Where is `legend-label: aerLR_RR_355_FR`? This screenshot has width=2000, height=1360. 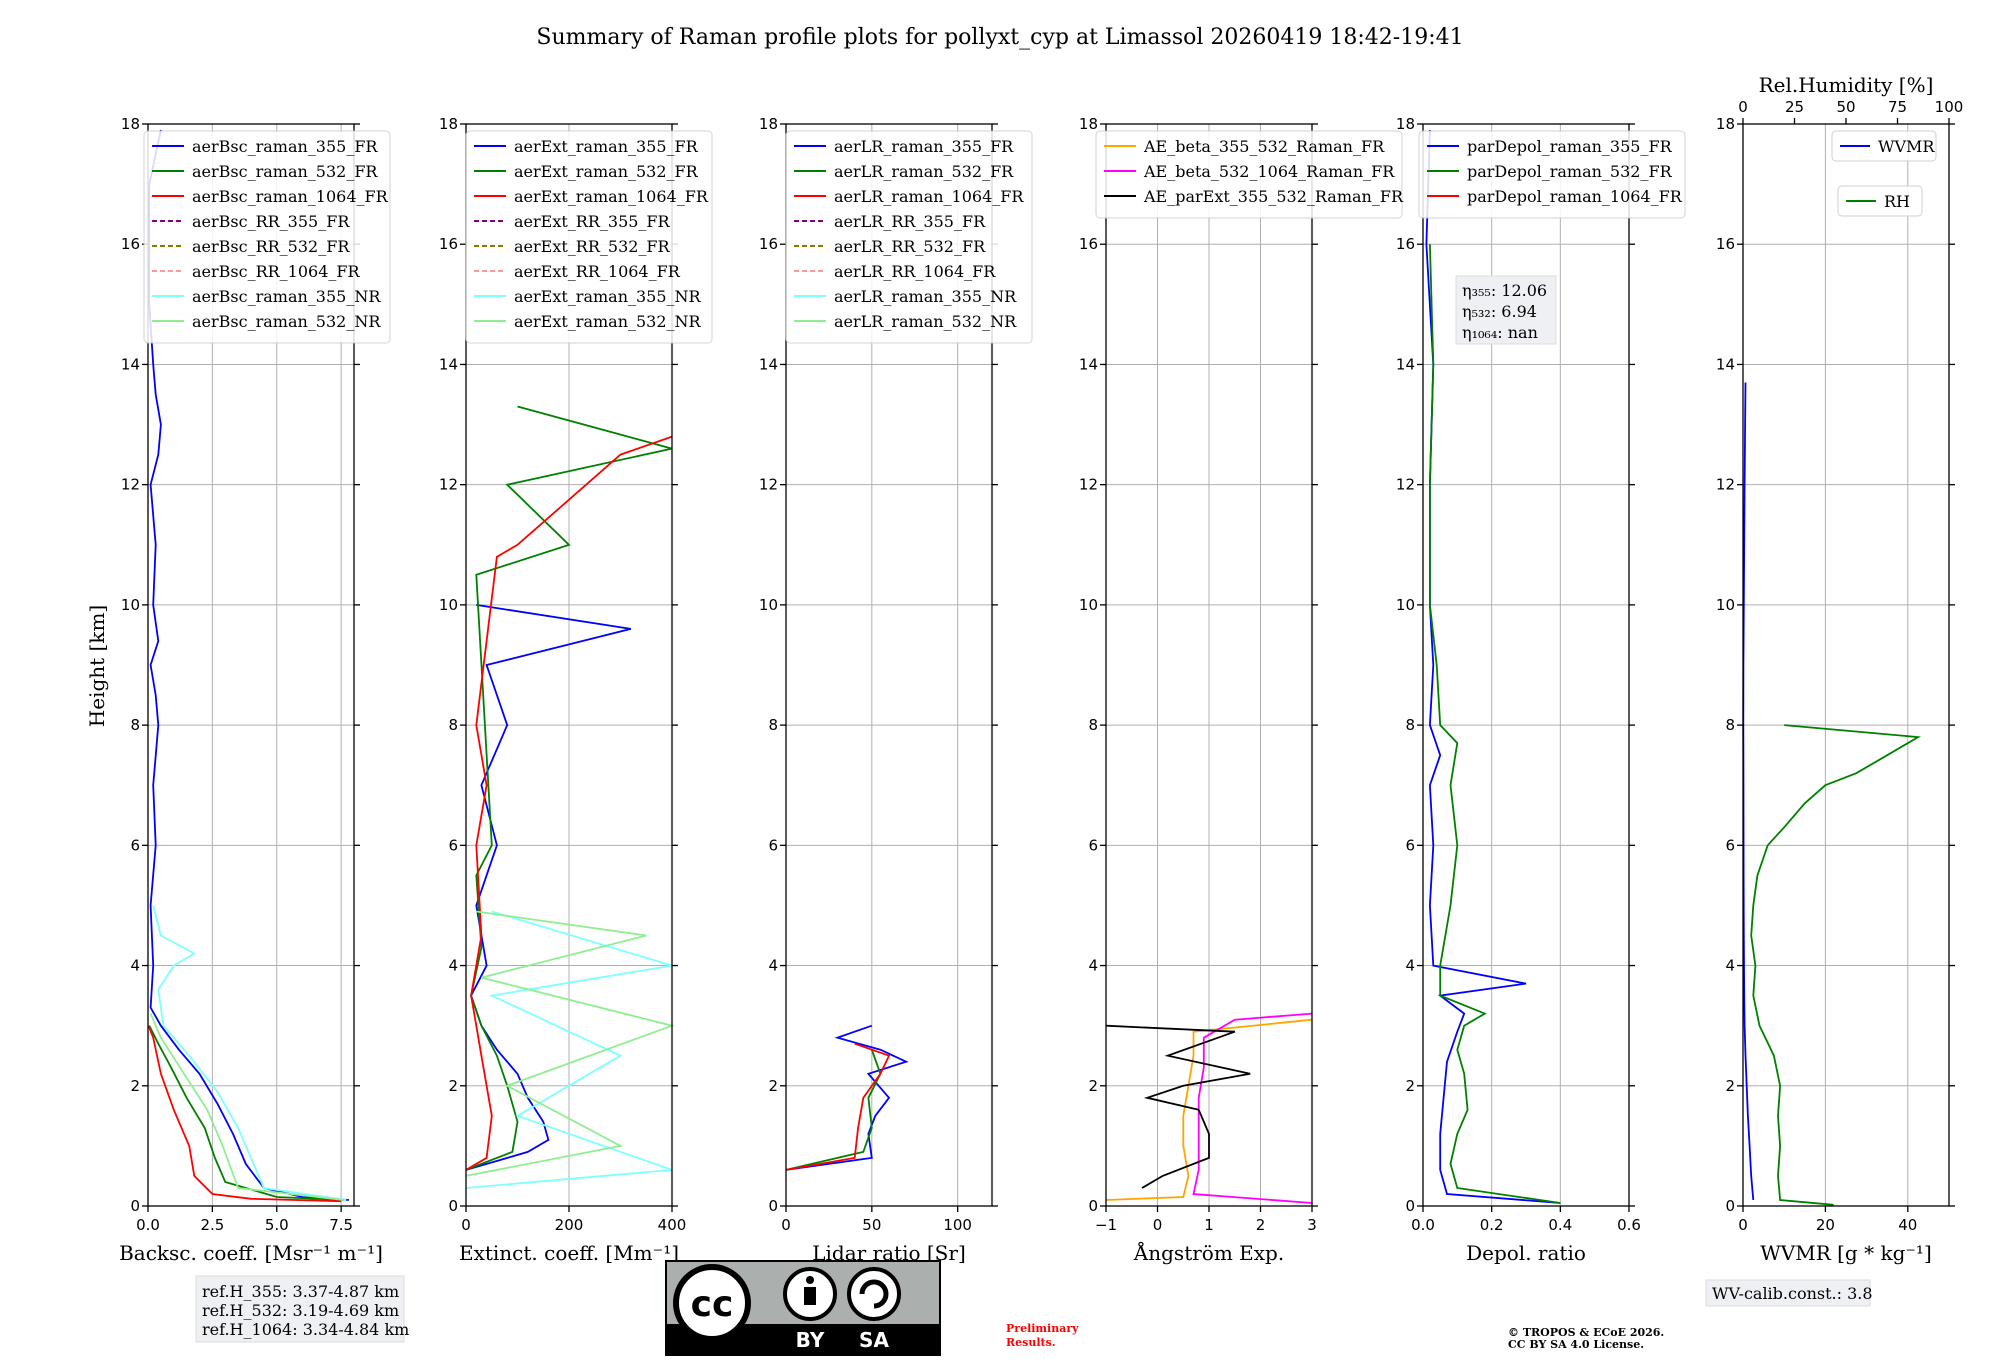 legend-label: aerLR_RR_355_FR is located at coordinates (910, 221).